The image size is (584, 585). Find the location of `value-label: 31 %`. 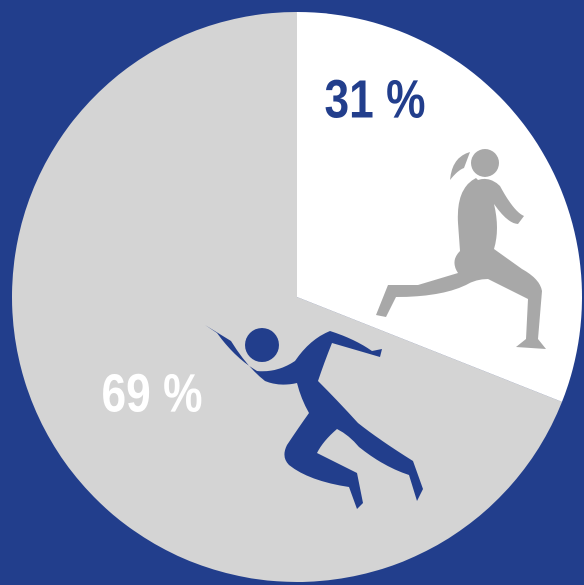

value-label: 31 % is located at coordinates (375, 99).